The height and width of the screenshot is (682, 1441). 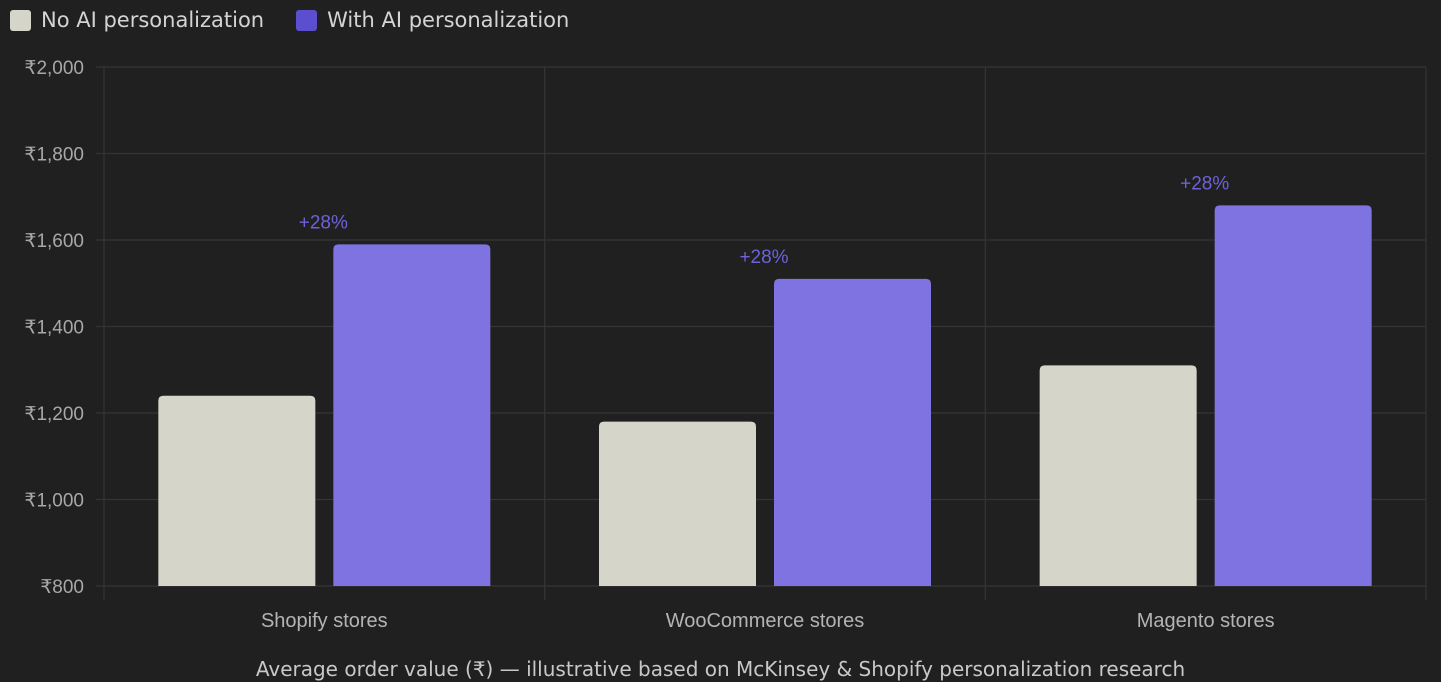 What do you see at coordinates (765, 621) in the screenshot?
I see `x-category-label: WooCommerce stores` at bounding box center [765, 621].